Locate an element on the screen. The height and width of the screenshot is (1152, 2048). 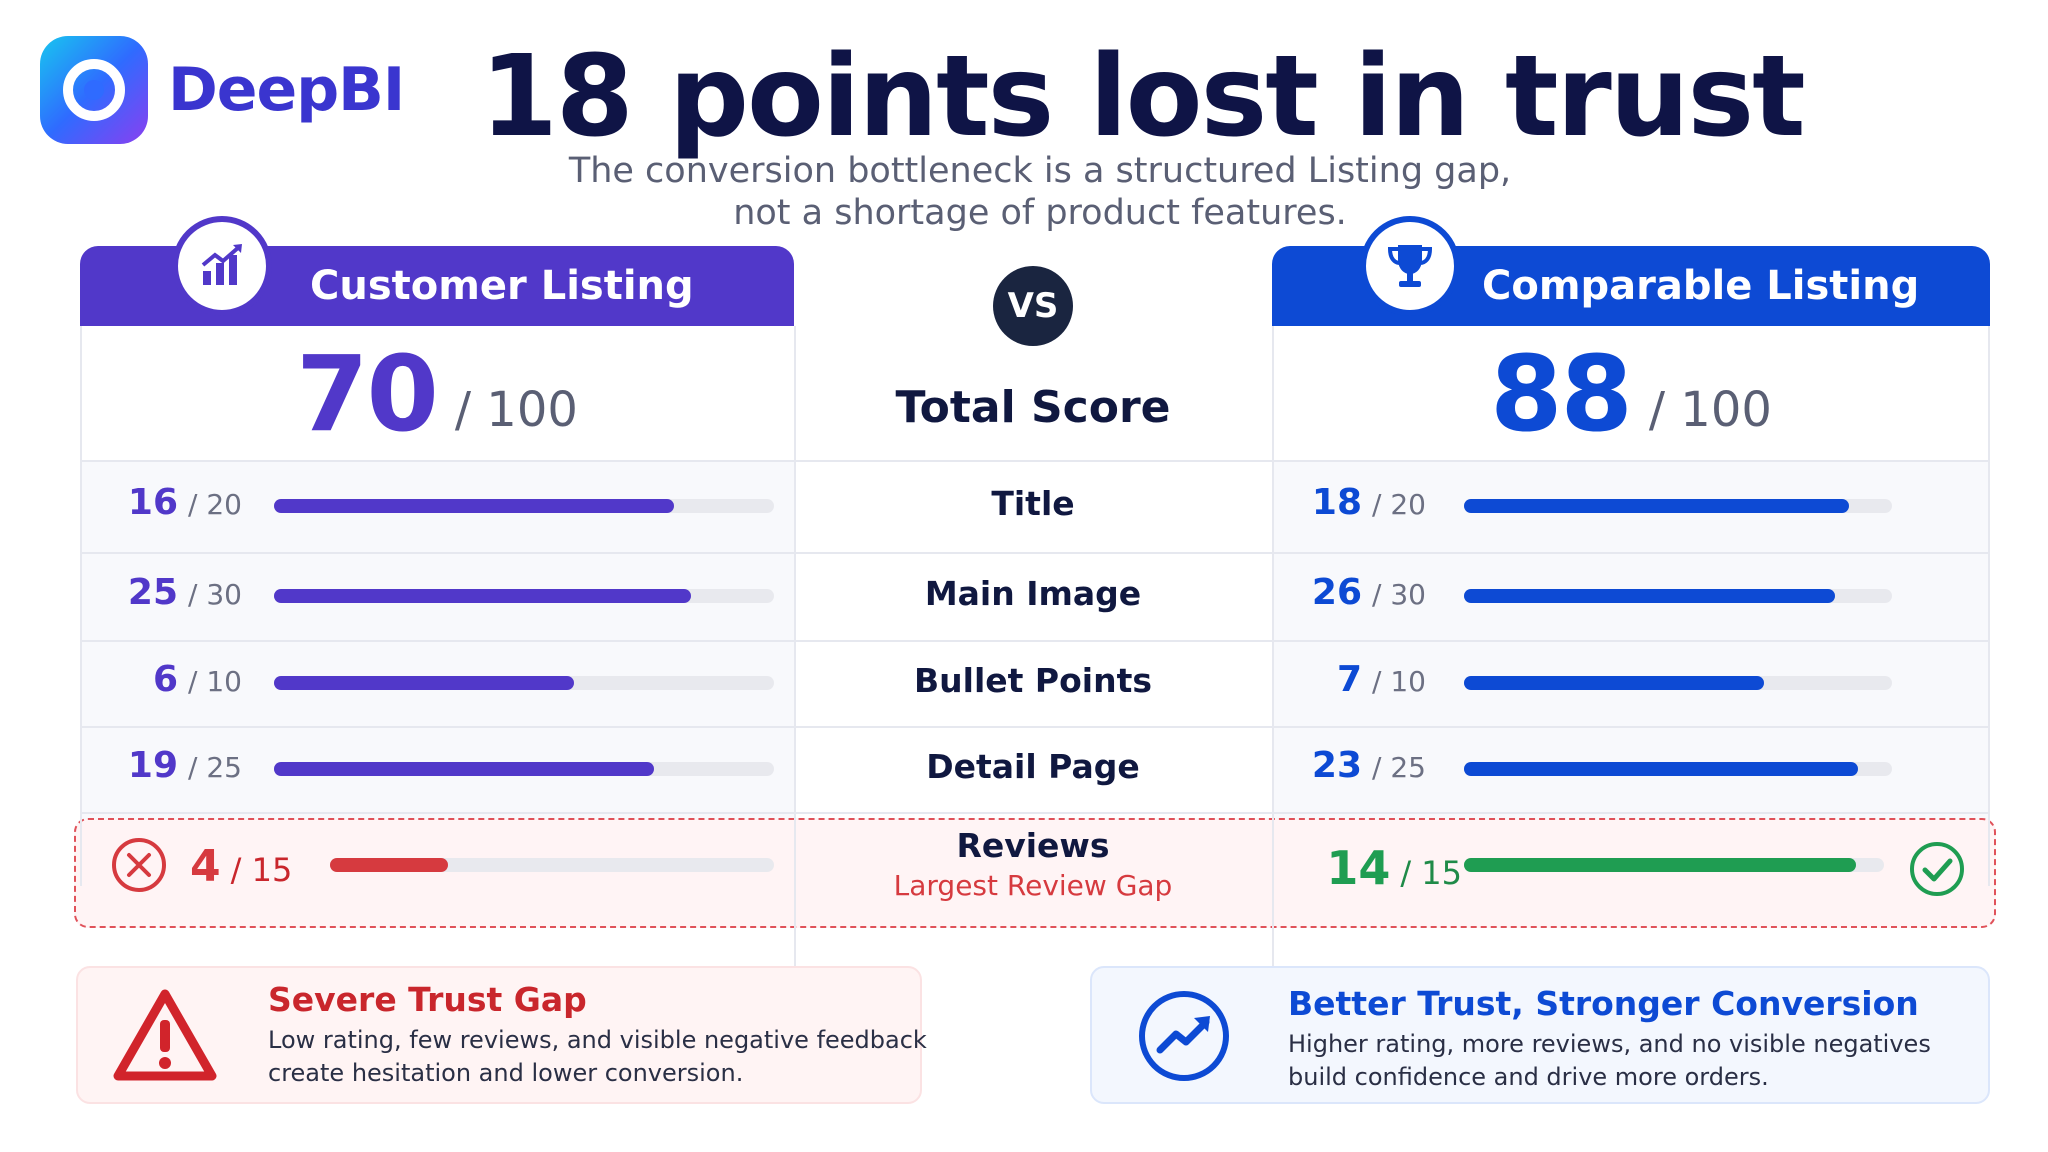
customer-score-max: / 30 is located at coordinates (215, 594).